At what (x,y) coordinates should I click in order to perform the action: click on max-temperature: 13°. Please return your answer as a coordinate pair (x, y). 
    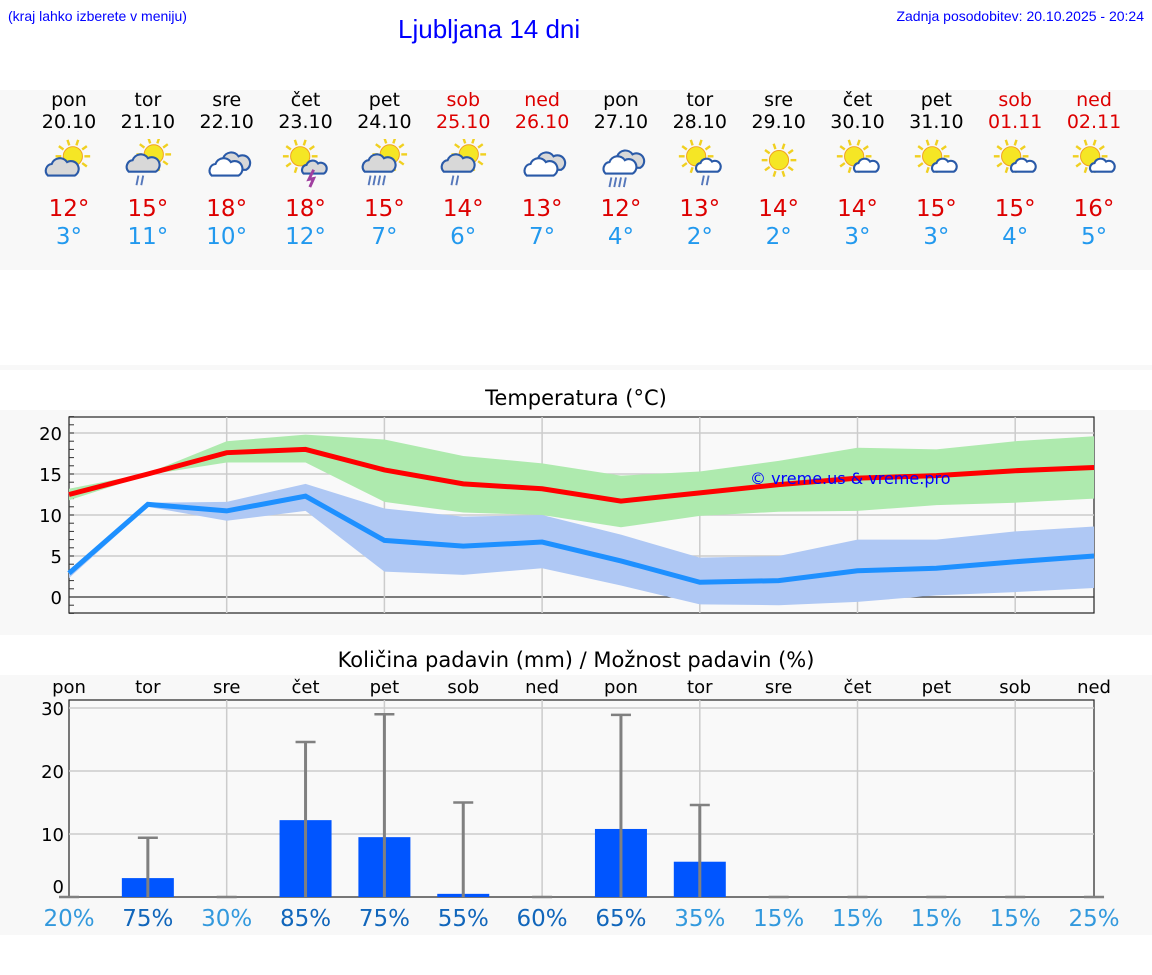
    Looking at the image, I should click on (700, 209).